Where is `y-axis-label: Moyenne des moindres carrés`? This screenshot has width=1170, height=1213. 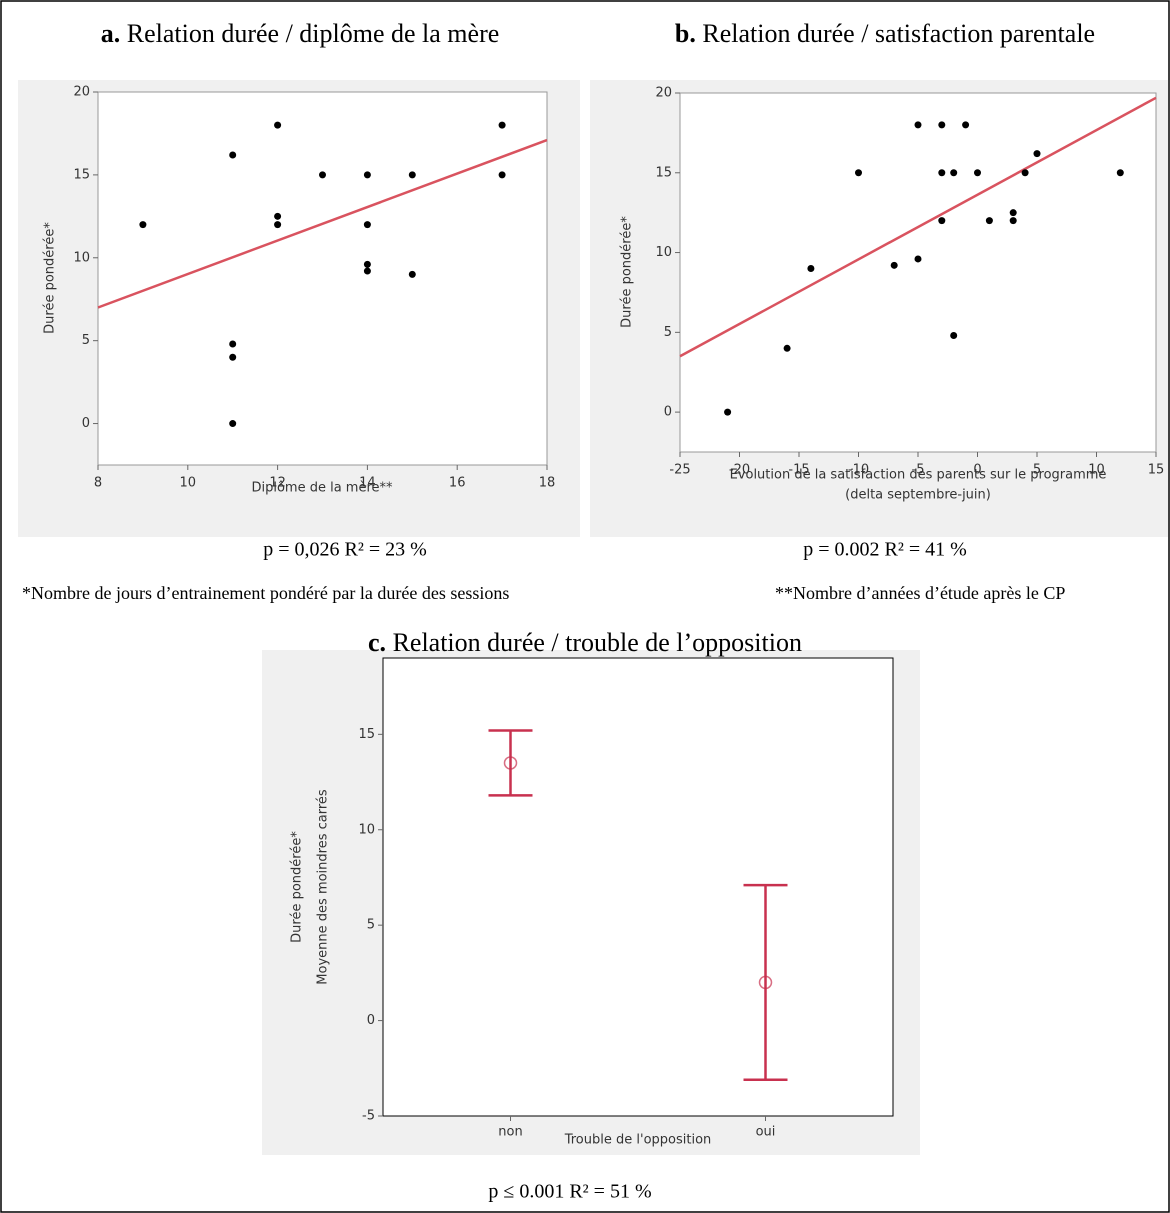
y-axis-label: Moyenne des moindres carrés is located at coordinates (323, 887).